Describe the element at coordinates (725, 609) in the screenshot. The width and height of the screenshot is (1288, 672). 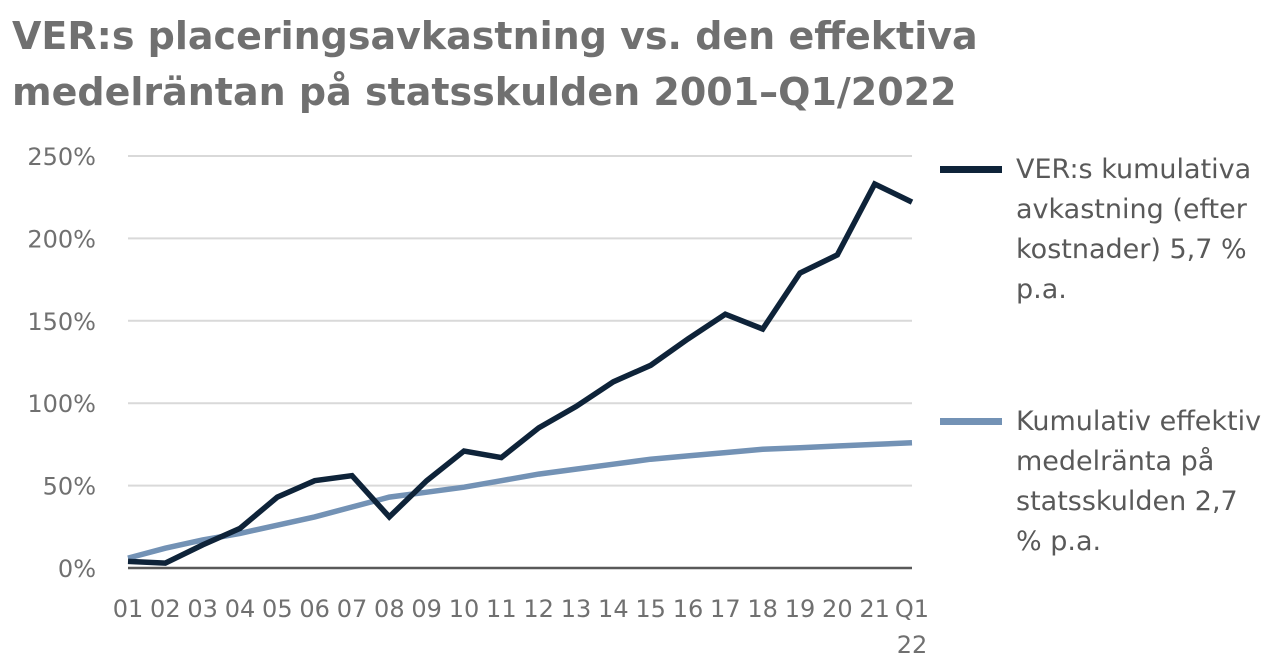
I see `x-tick-label: 17` at that location.